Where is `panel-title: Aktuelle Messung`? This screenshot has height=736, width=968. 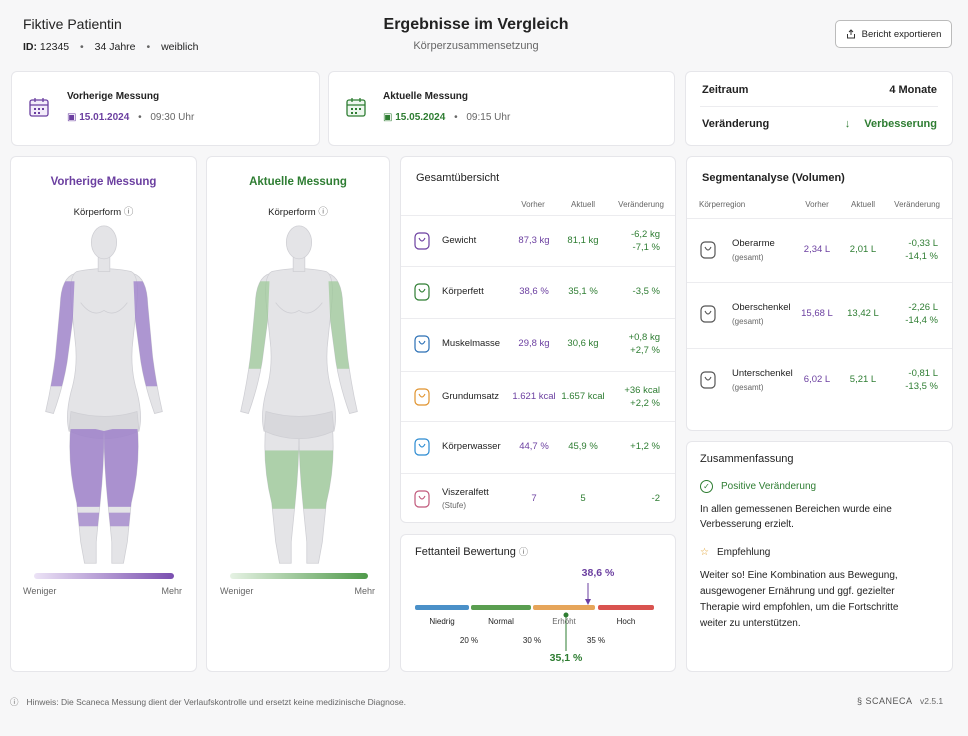
panel-title: Aktuelle Messung is located at coordinates (298, 182).